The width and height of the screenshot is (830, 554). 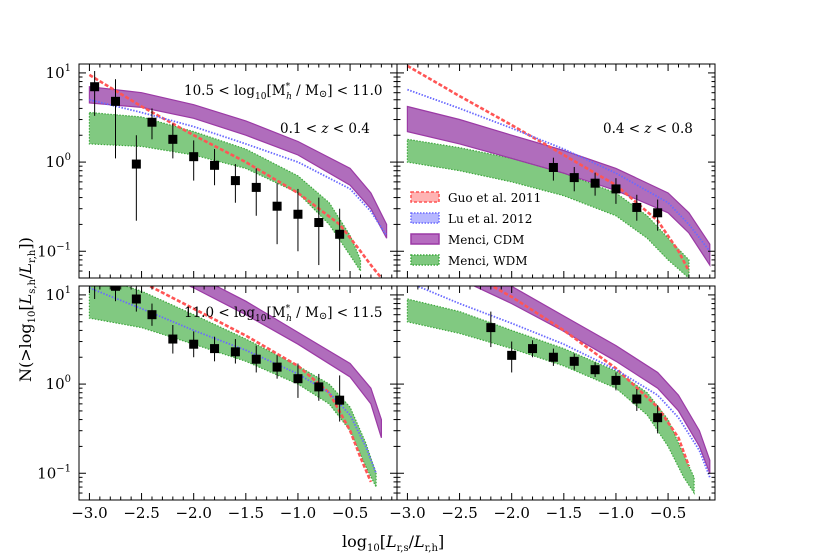 I want to click on x-tick-label-bottom-left-4: −1.0, so click(x=298, y=513).